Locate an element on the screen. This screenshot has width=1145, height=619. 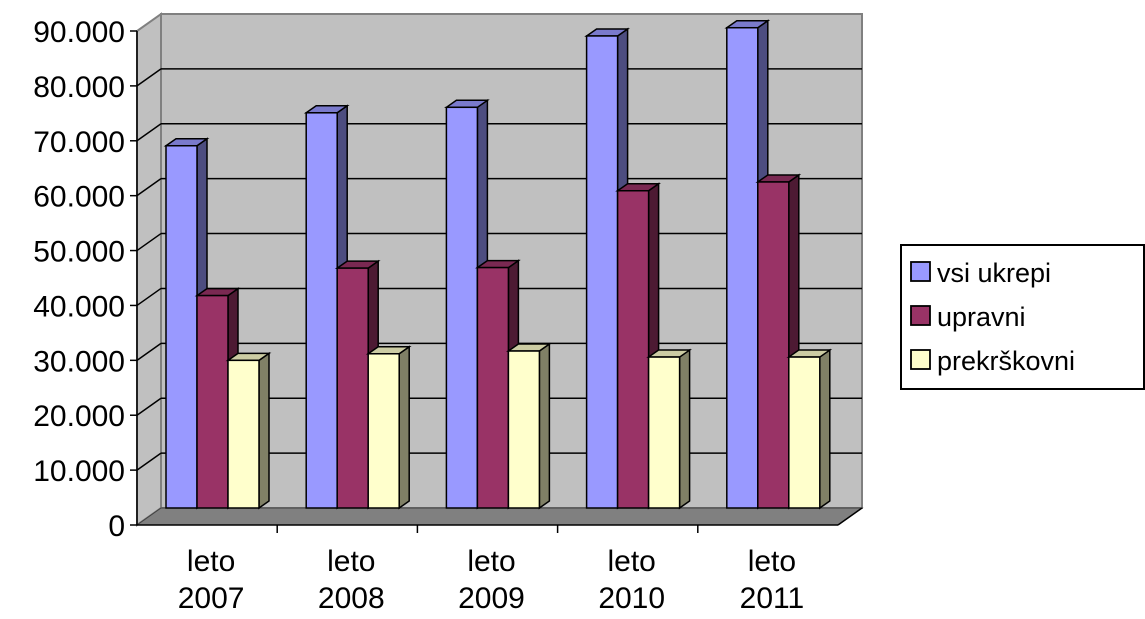
floor-plane is located at coordinates (499, 516).